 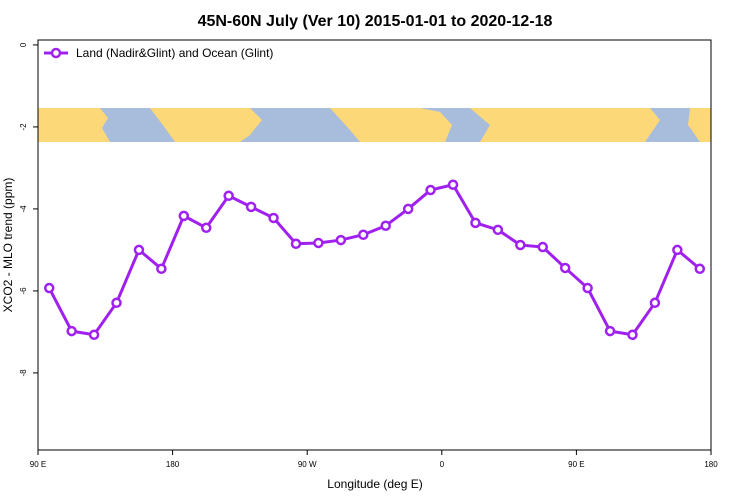 What do you see at coordinates (23, 209) in the screenshot?
I see `y-tick-label: -4` at bounding box center [23, 209].